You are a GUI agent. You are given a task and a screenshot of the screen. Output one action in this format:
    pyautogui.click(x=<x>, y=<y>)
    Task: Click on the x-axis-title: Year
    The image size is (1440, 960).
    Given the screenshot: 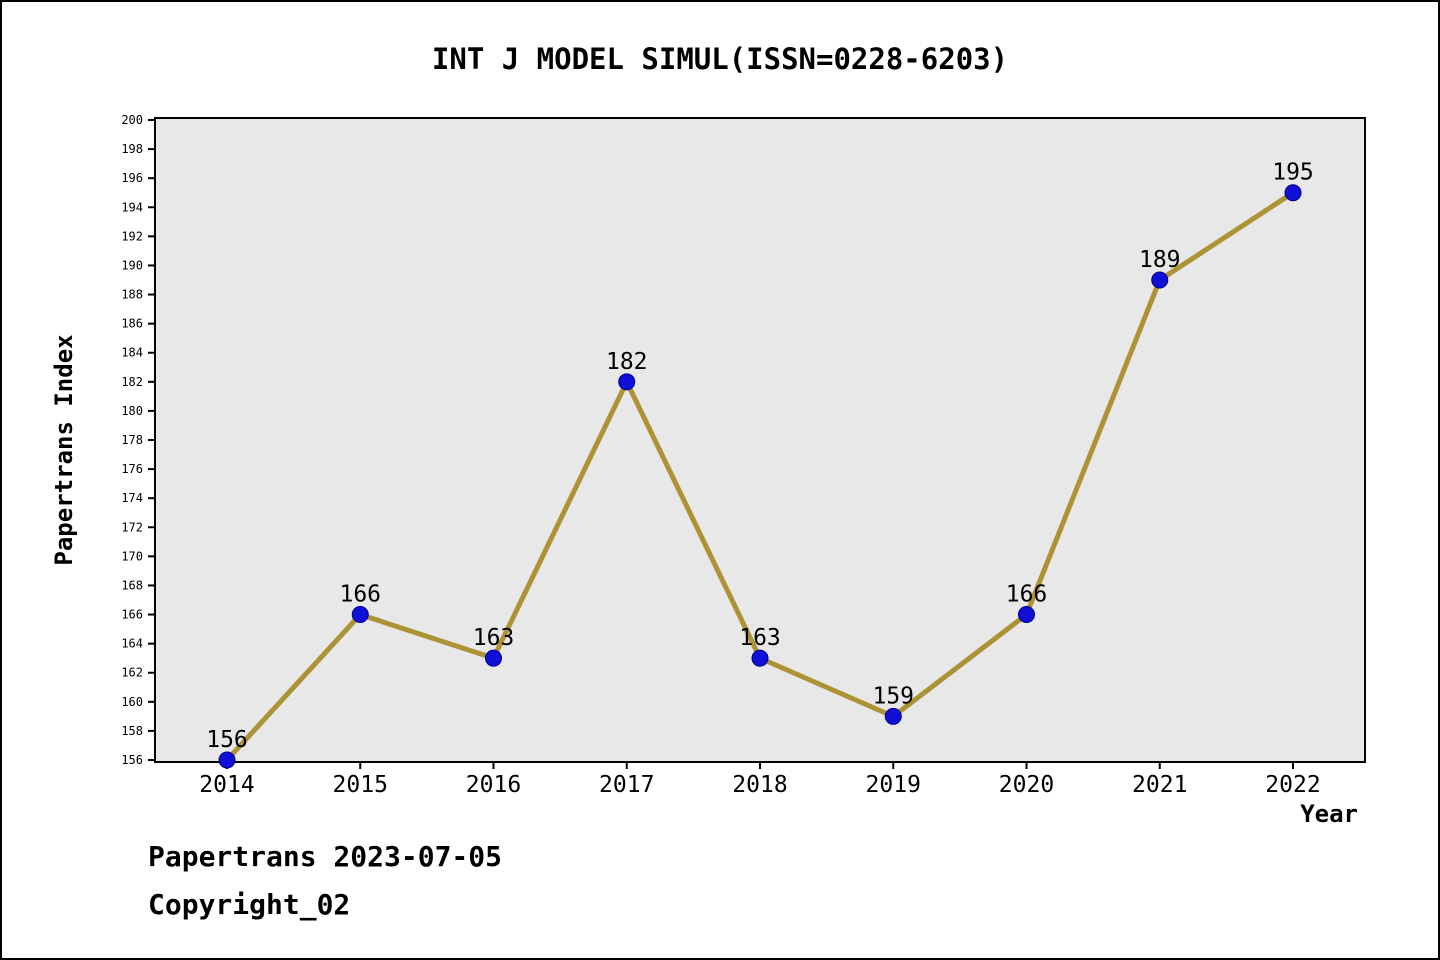 What is the action you would take?
    pyautogui.click(x=1329, y=814)
    